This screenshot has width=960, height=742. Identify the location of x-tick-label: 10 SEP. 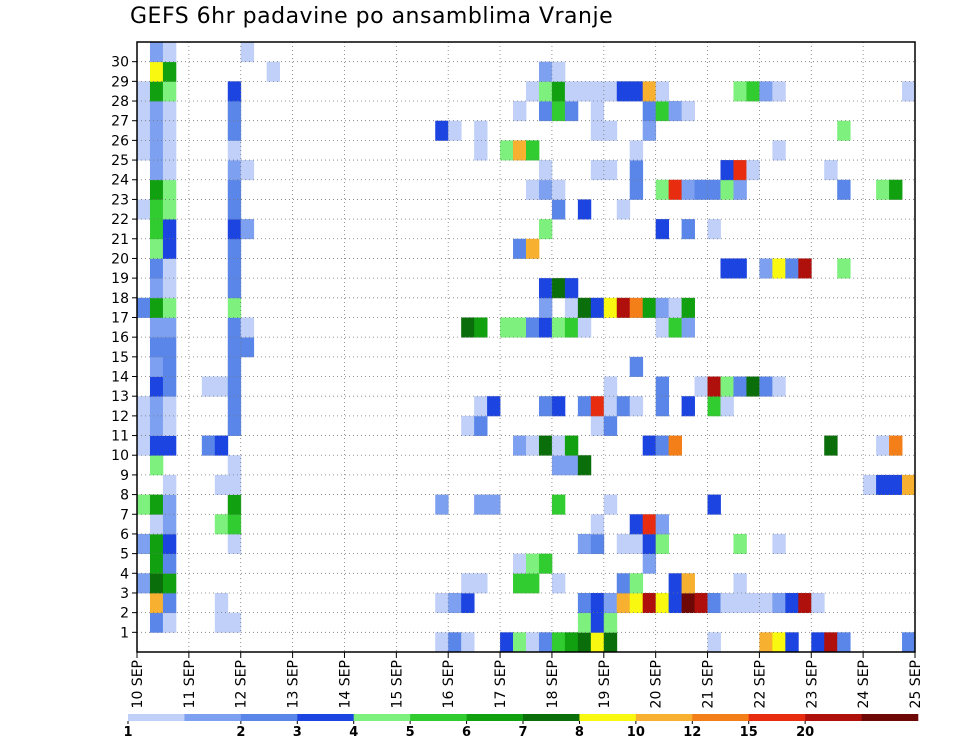
(138, 684).